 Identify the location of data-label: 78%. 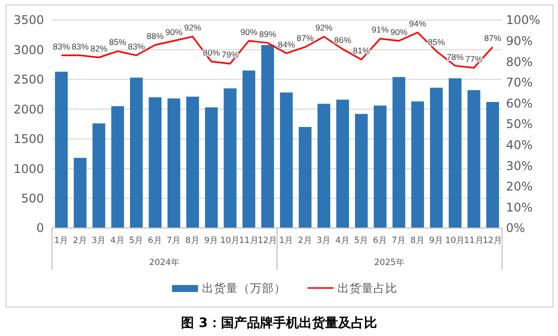
(455, 57).